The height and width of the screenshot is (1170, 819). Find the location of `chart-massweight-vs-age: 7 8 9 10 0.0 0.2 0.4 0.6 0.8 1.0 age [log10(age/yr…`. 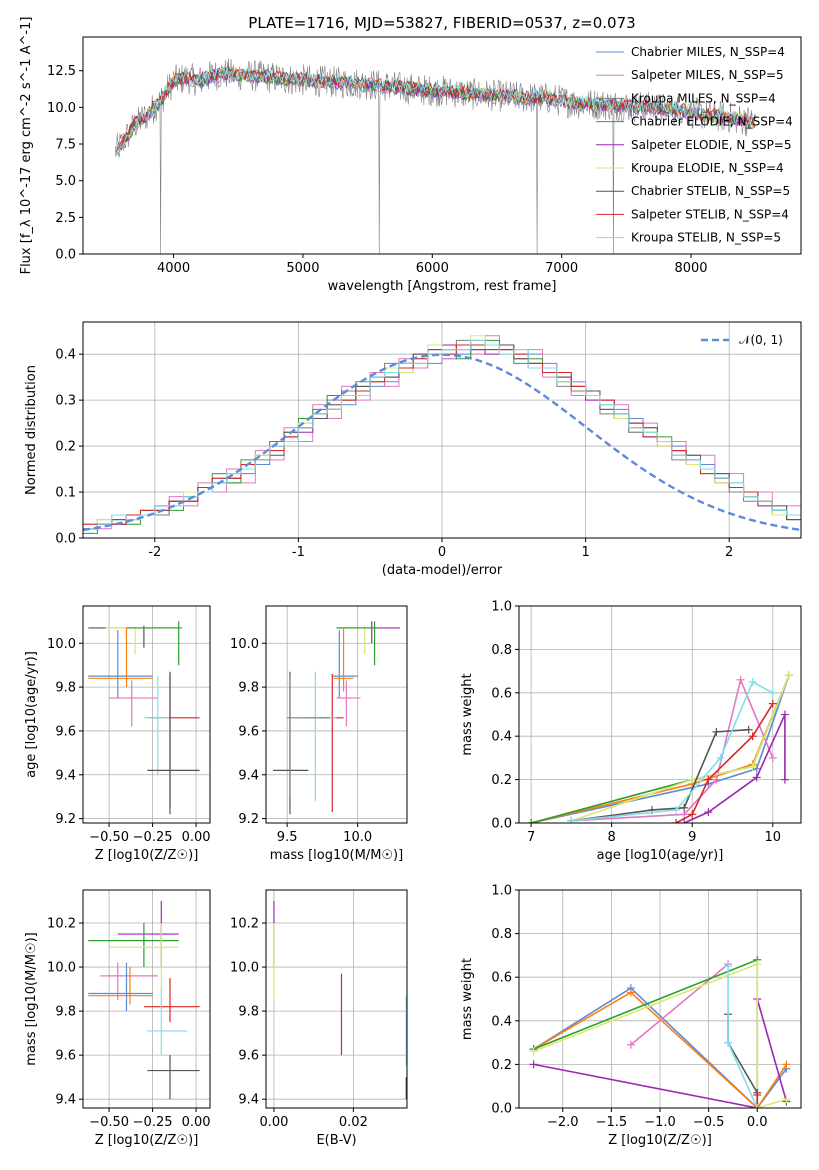

chart-massweight-vs-age: 7 8 9 10 0.0 0.2 0.4 0.6 0.8 1.0 age [log10(age/yr… is located at coordinates (631, 731).